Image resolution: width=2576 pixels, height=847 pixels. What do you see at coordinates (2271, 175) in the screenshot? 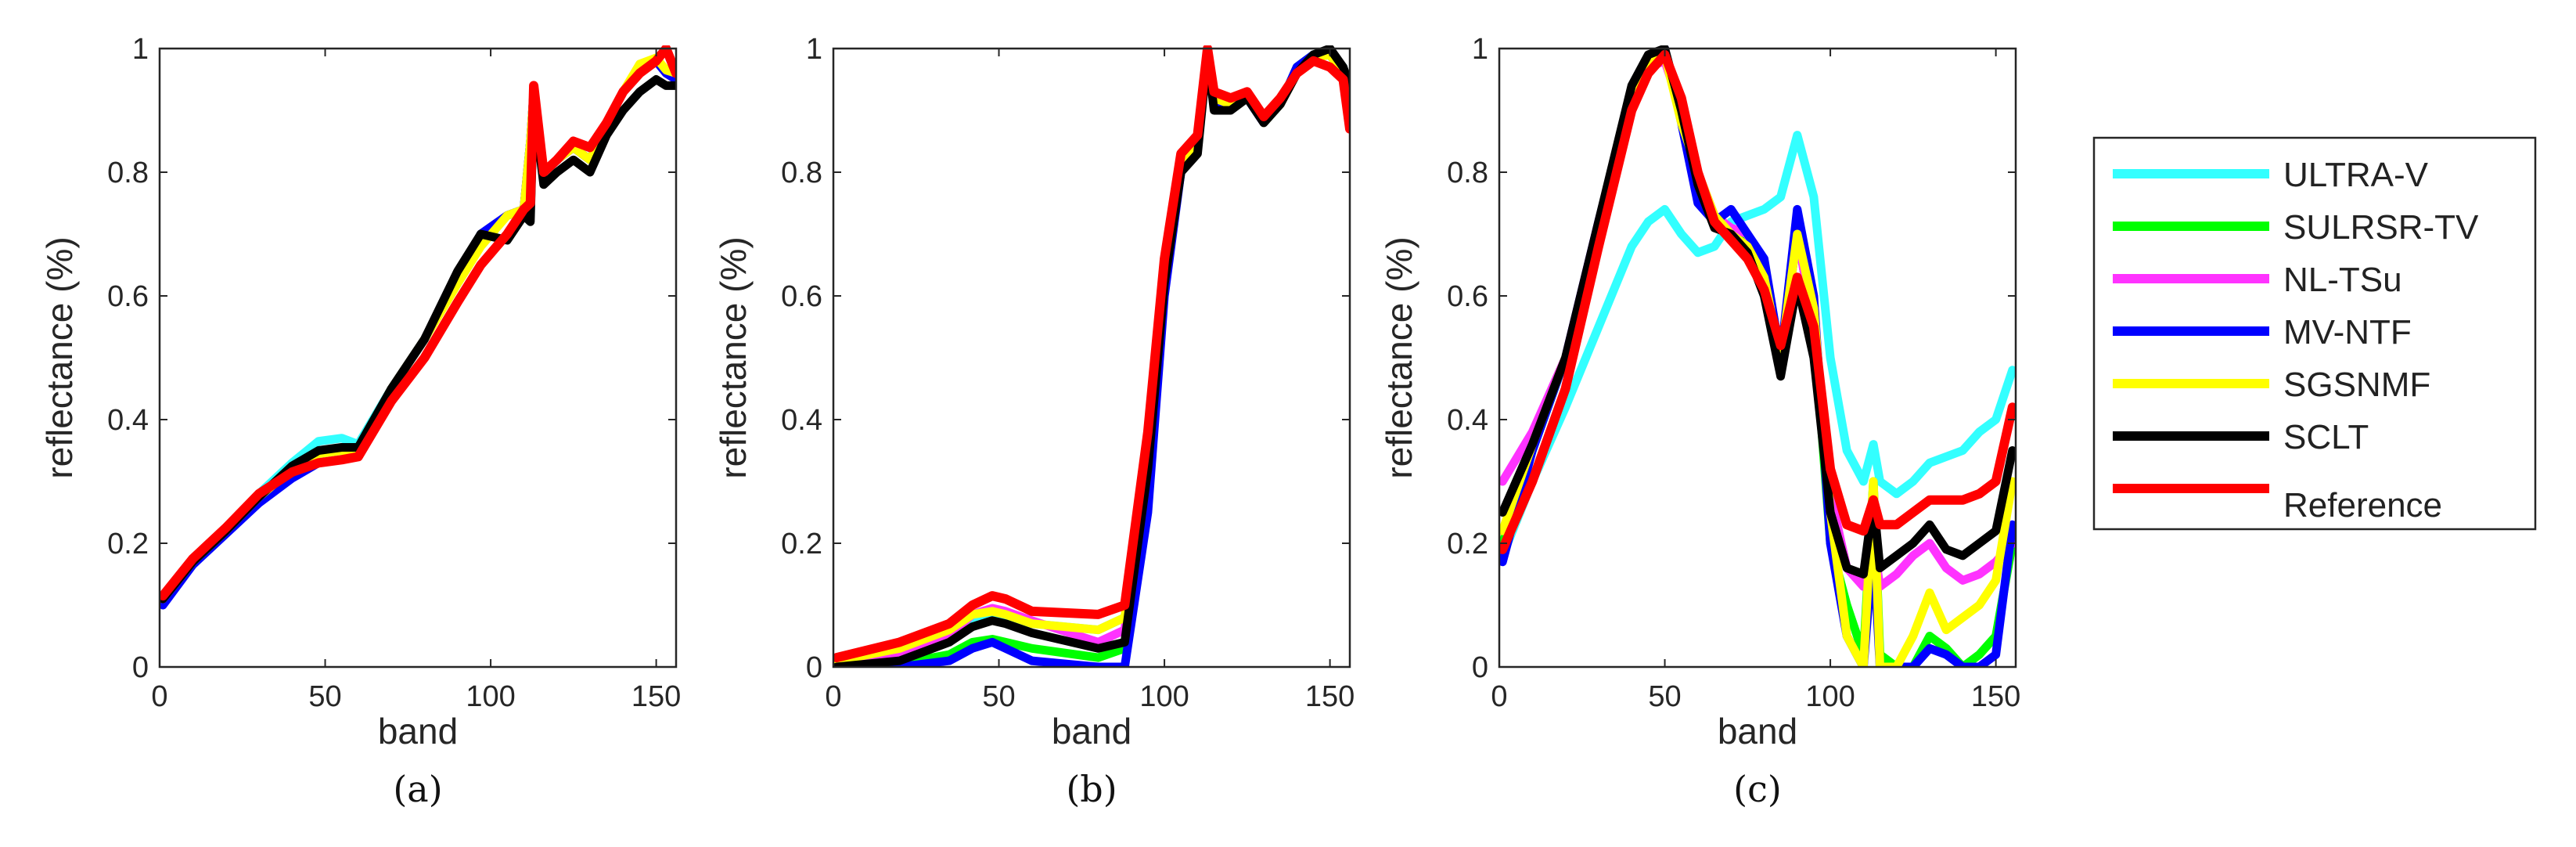
I see `legend-entry: ULTRA-V` at bounding box center [2271, 175].